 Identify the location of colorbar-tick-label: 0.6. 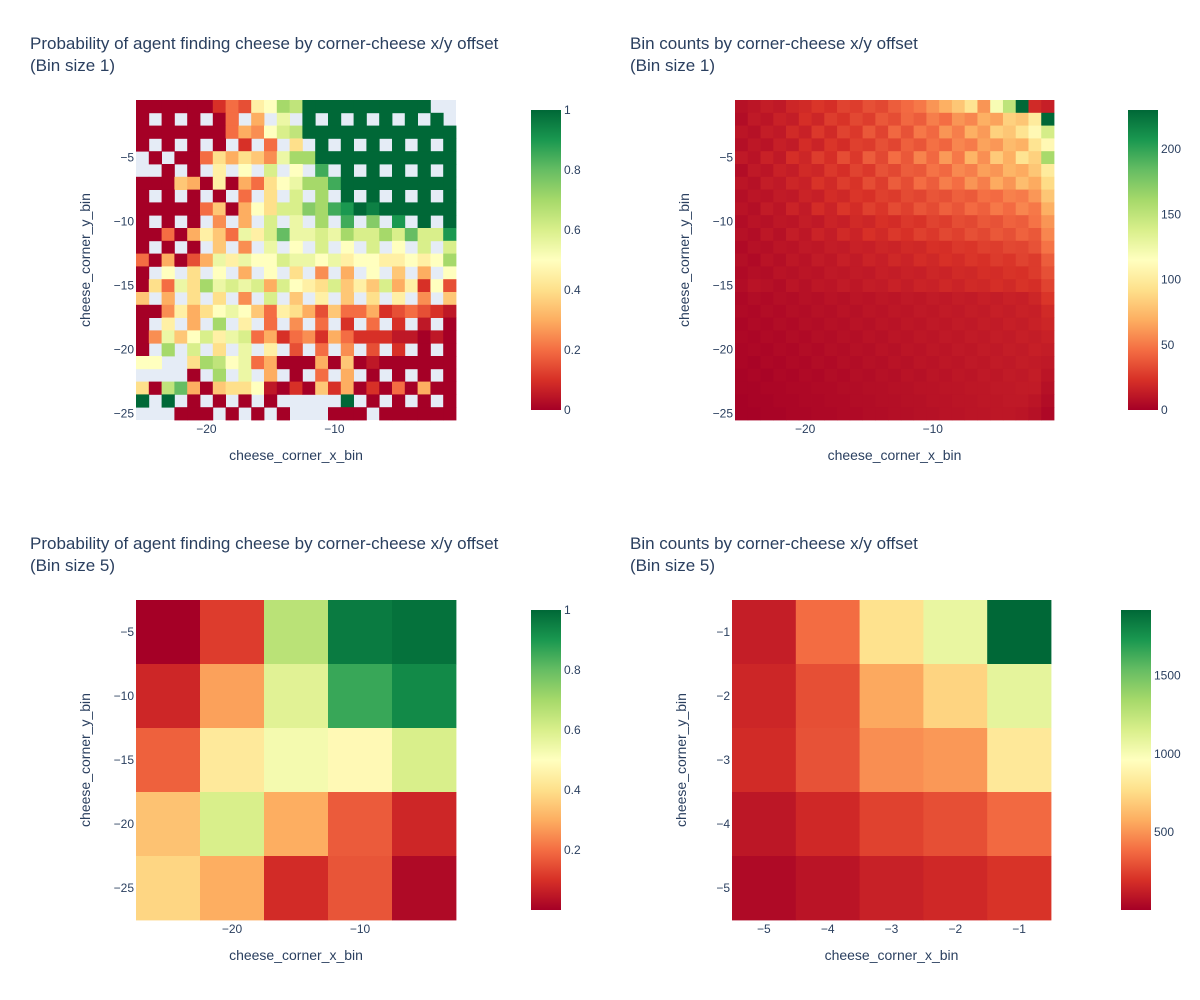
(572, 230).